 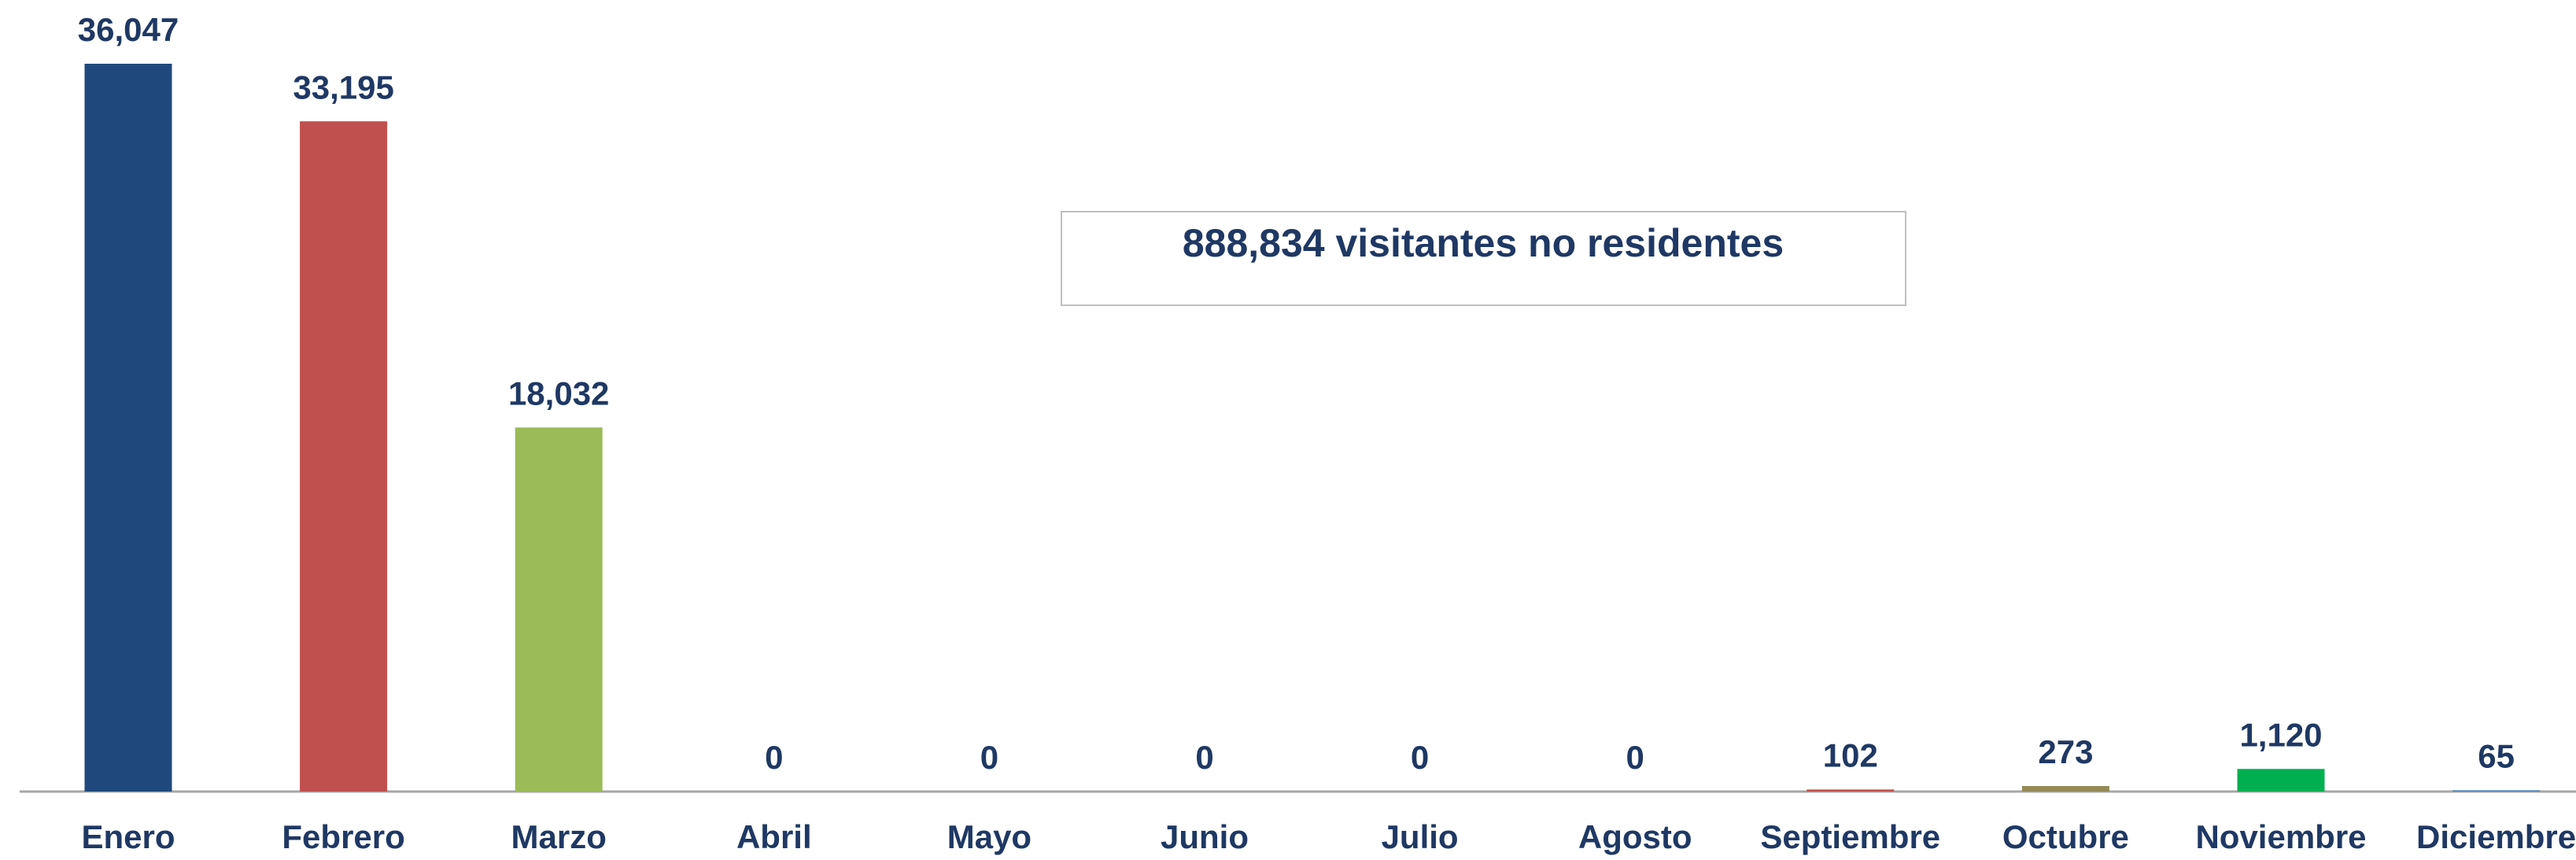 I want to click on x-tick-label: Mayo, so click(x=990, y=836).